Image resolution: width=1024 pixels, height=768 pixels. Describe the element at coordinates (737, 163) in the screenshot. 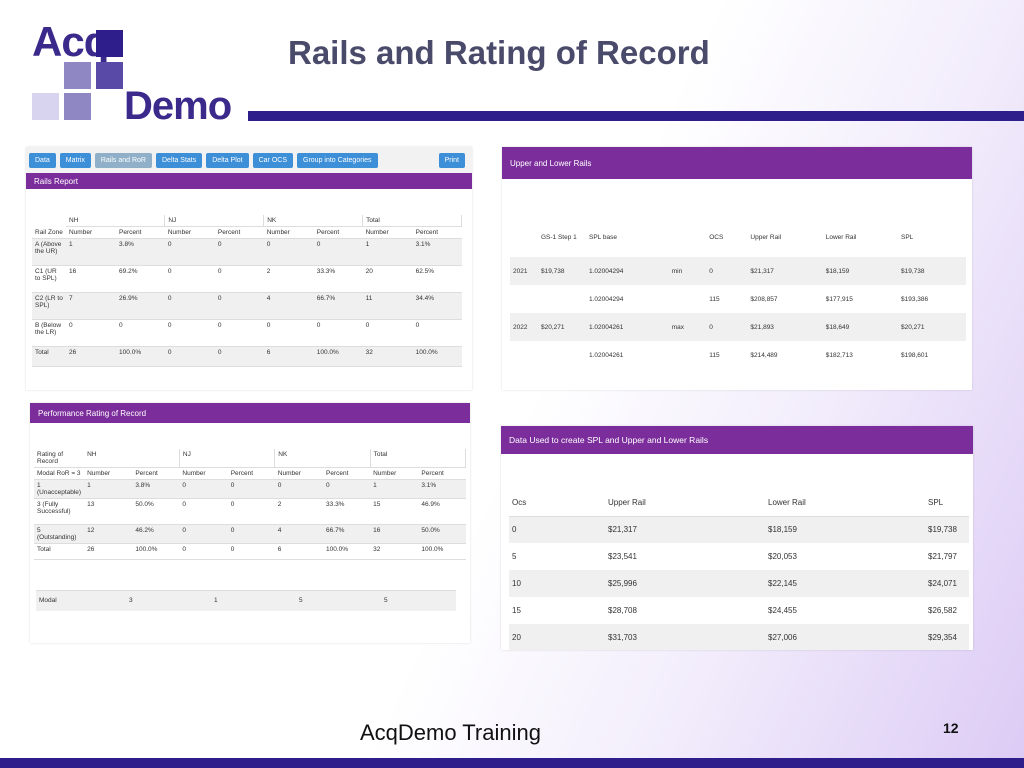

I see `upper-lower-rails-header: Upper and Lower Rails` at that location.